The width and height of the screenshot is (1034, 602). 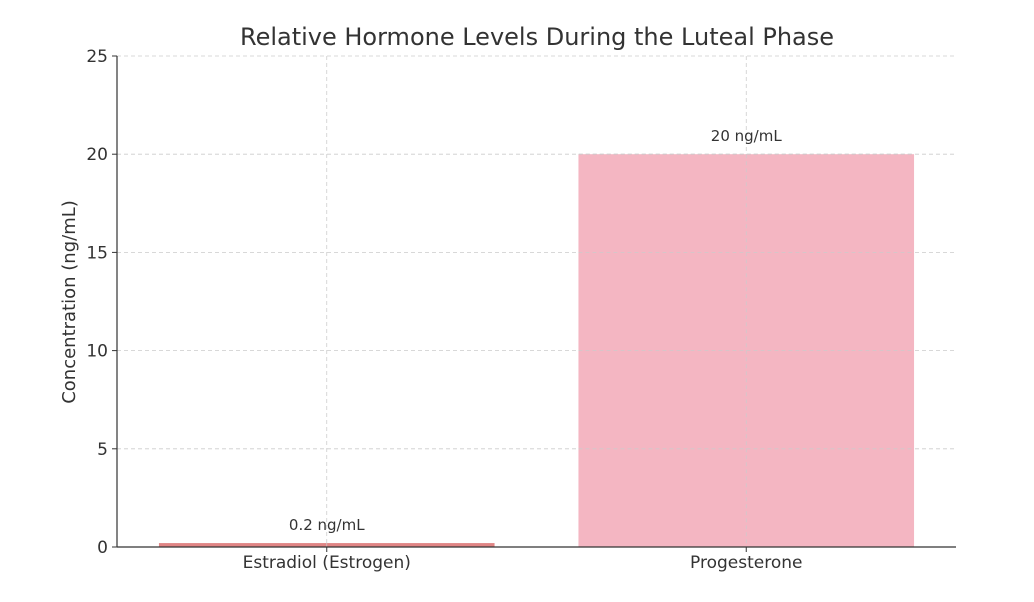 What do you see at coordinates (97, 155) in the screenshot?
I see `y-tick-label: 20` at bounding box center [97, 155].